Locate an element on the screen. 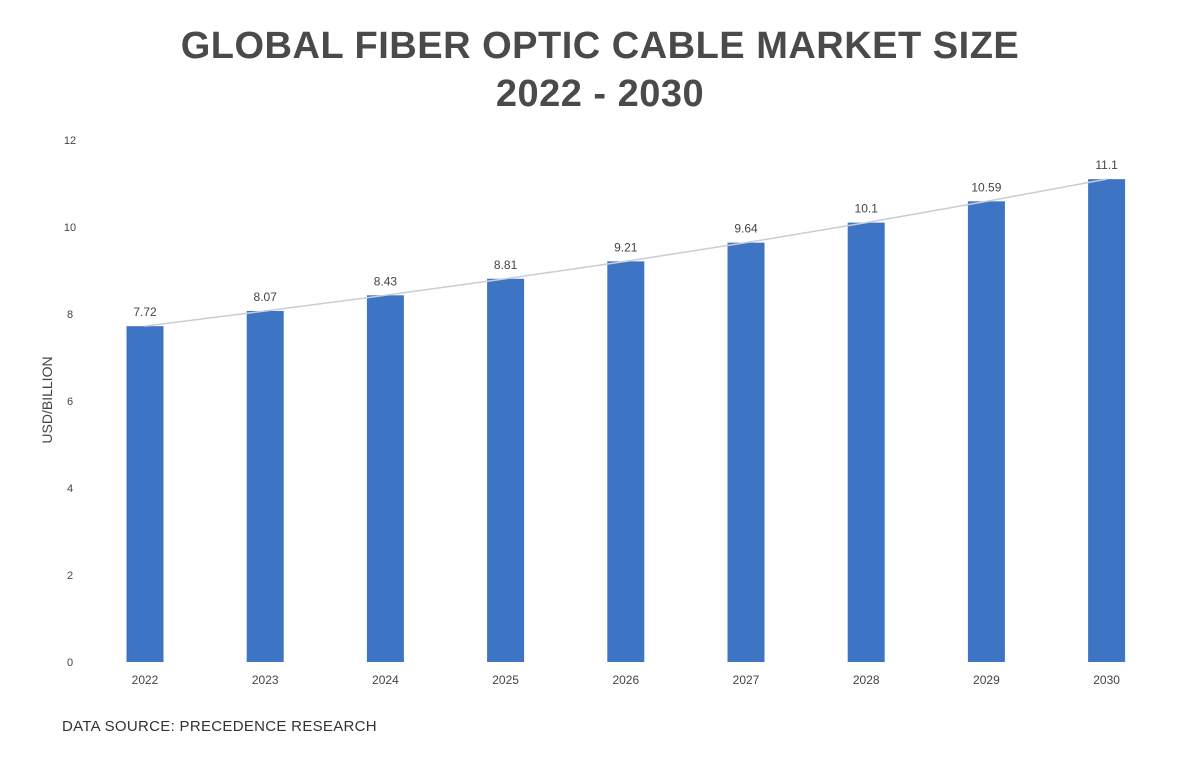  x-axis-ticks: 2022 2023 2024 2025 2026 2027 2028 2029 2030 is located at coordinates (626, 680).